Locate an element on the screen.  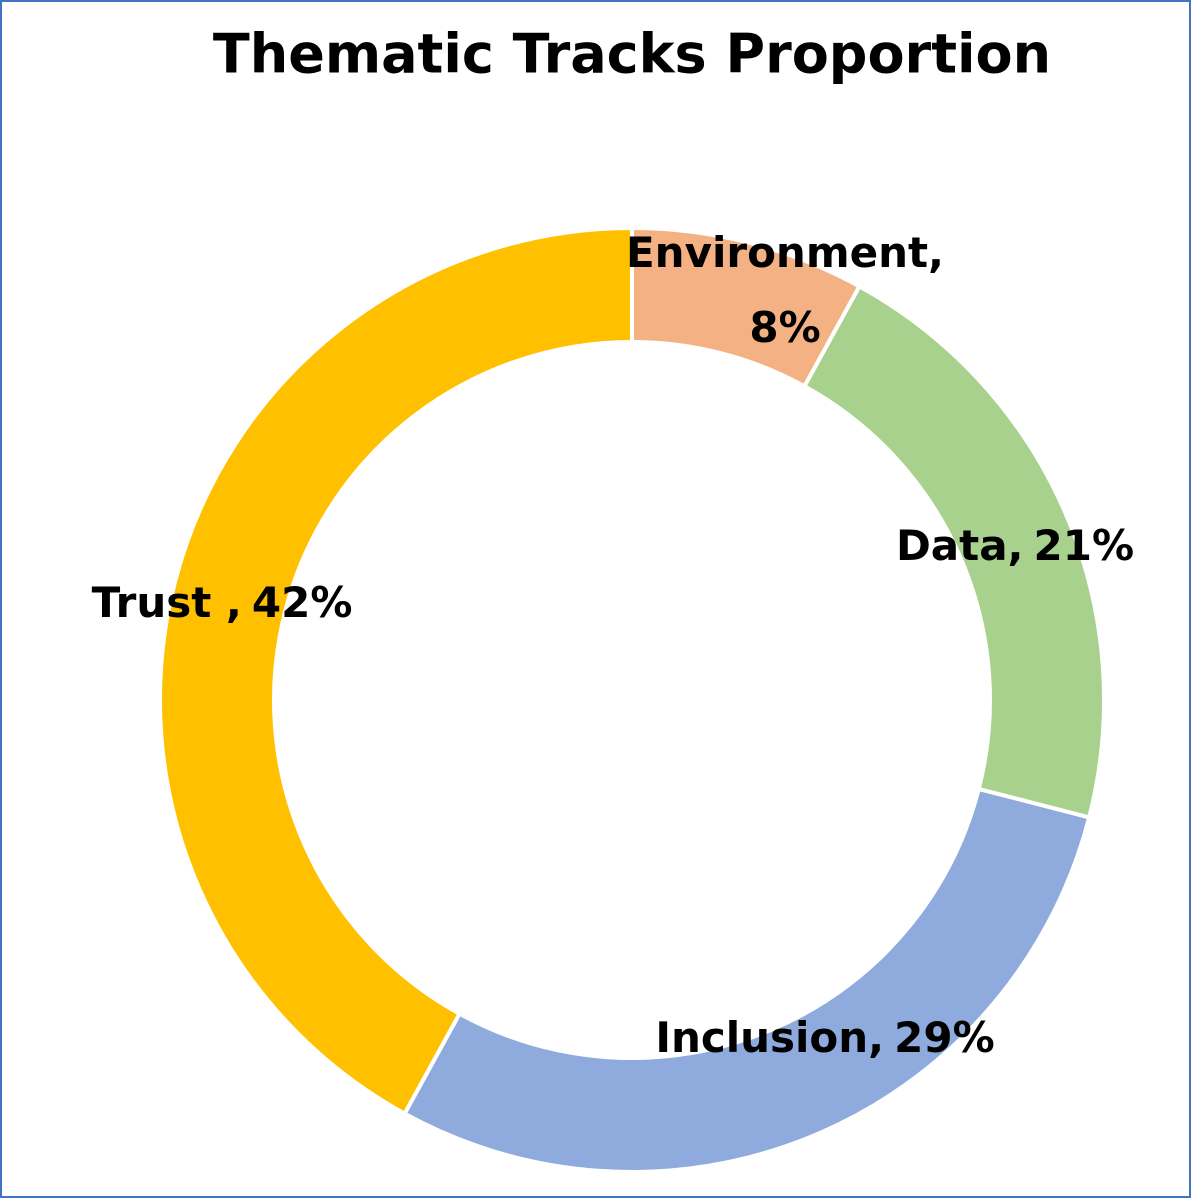
data-label: Inclusion, 29% is located at coordinates (824, 1037).